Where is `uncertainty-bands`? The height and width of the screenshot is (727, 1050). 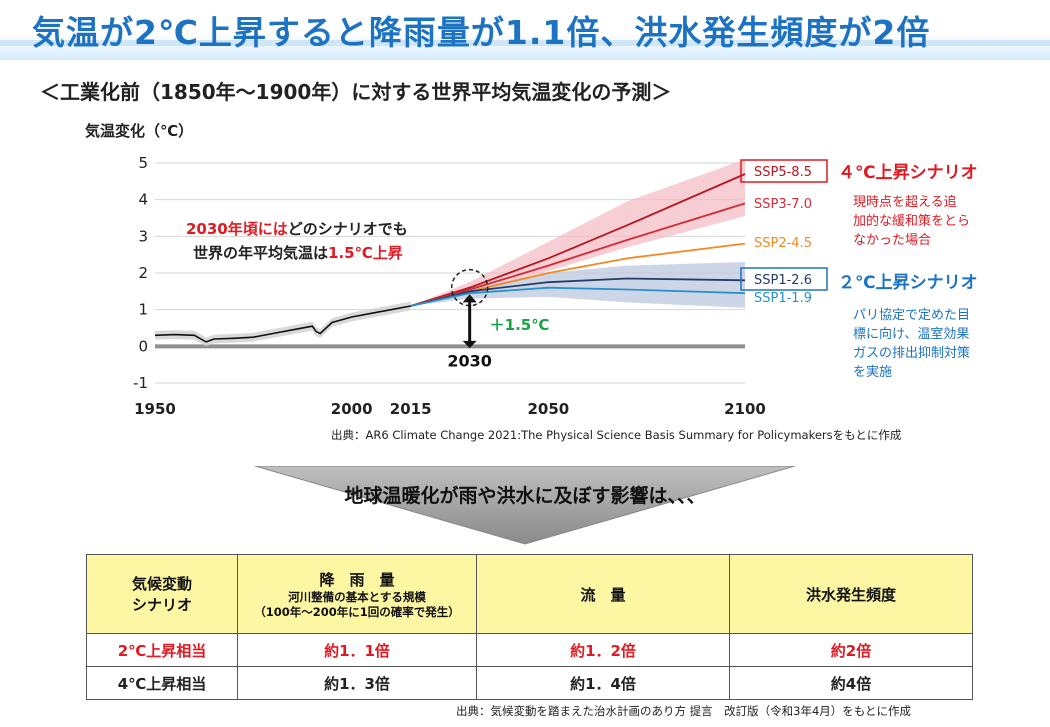
uncertainty-bands is located at coordinates (450, 253).